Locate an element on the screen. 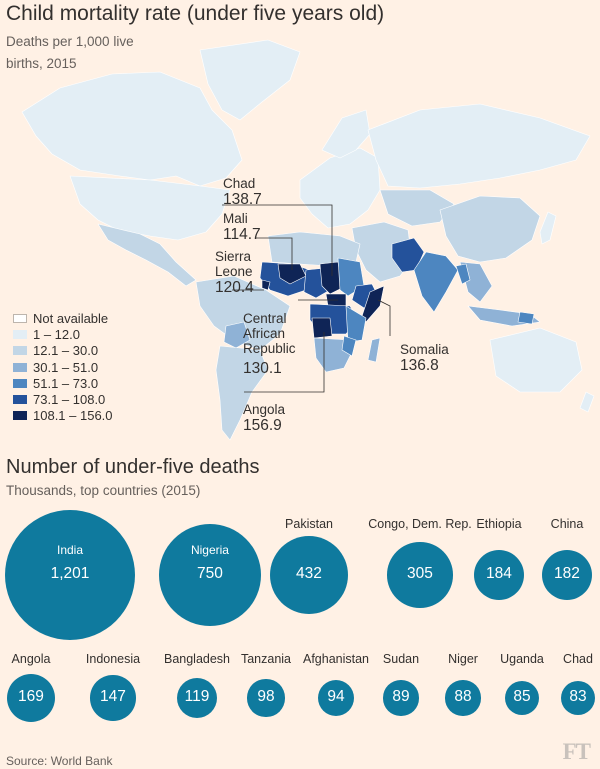 The width and height of the screenshot is (600, 769). legend-item: 108.1 – 156.0 is located at coordinates (63, 416).